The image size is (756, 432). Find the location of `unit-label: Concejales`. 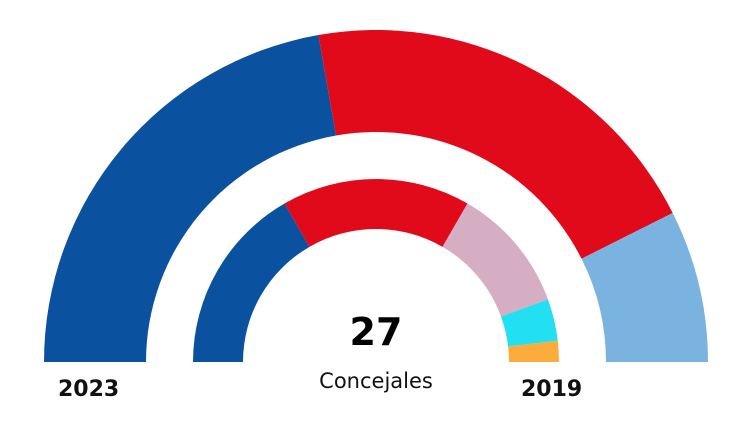

unit-label: Concejales is located at coordinates (376, 381).